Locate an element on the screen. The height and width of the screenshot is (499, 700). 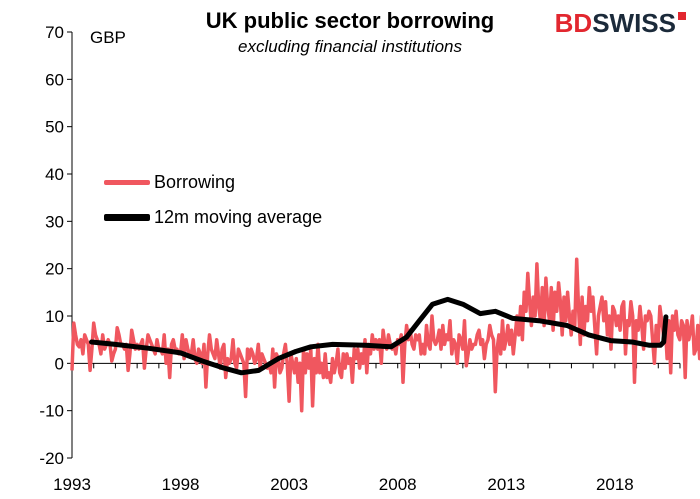
x-tick-label: 2003 is located at coordinates (289, 484).